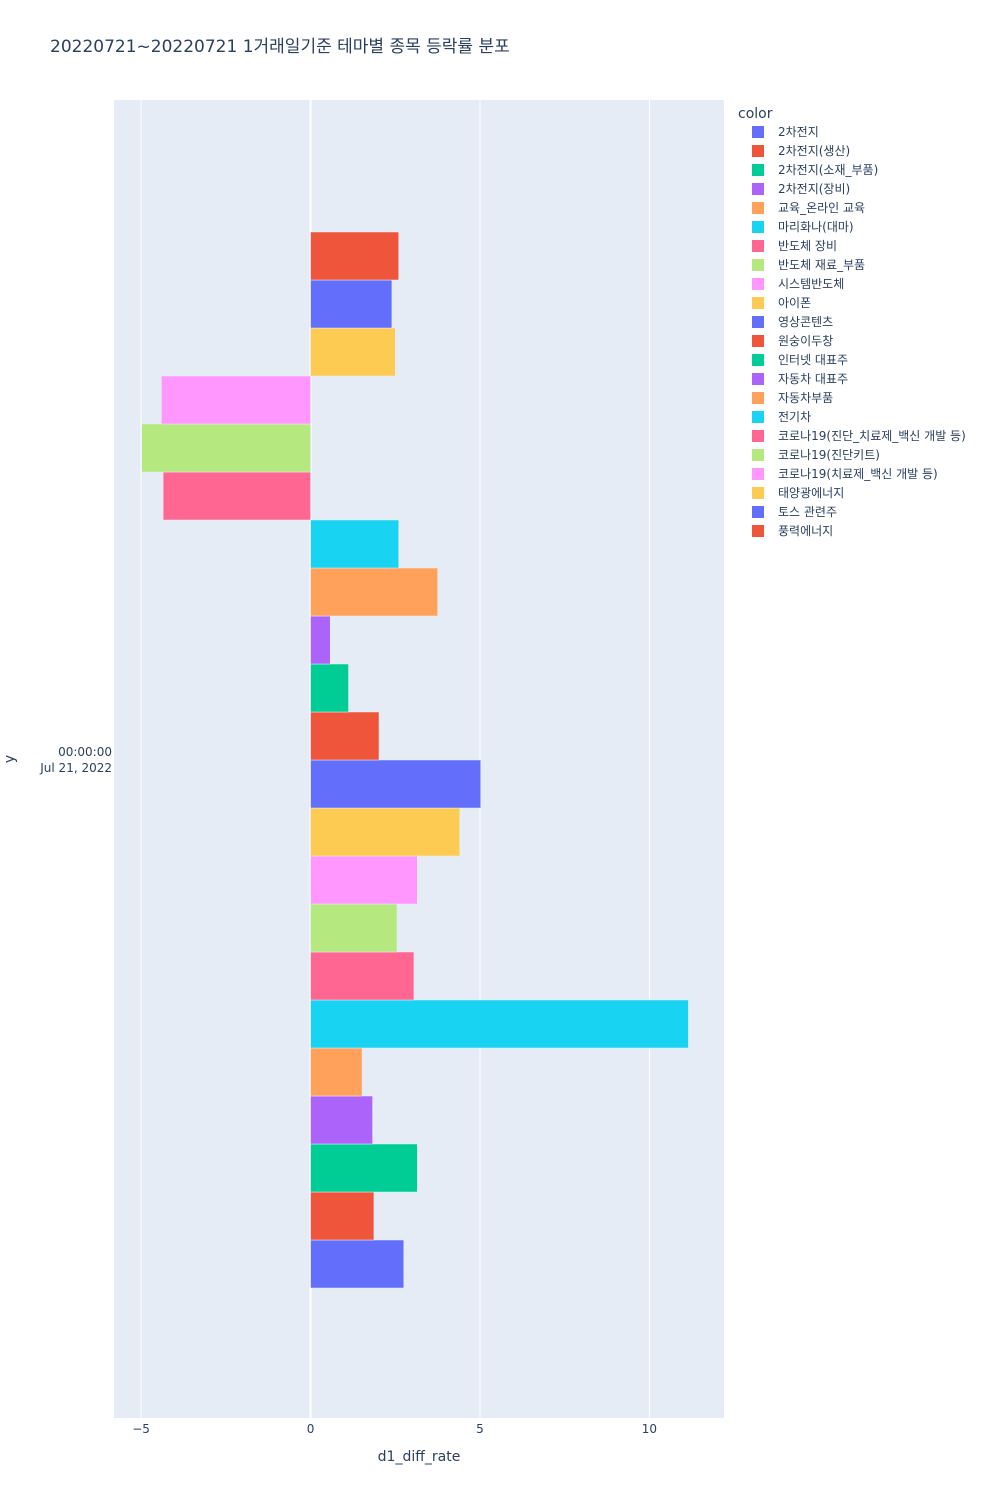  What do you see at coordinates (807, 246) in the screenshot?
I see `legend-label: 반도체 장비` at bounding box center [807, 246].